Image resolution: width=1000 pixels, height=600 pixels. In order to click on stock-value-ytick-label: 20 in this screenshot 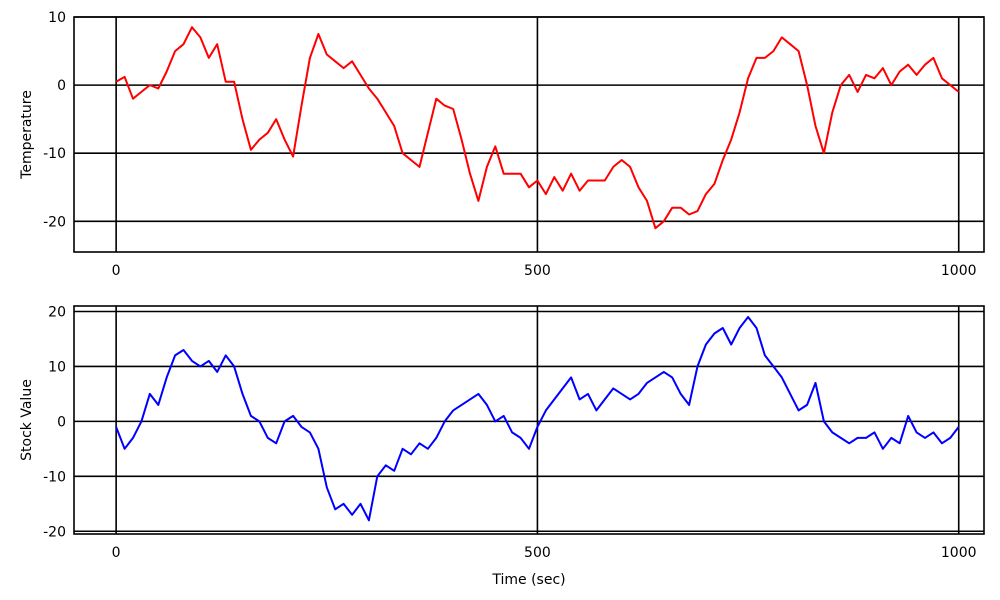, I will do `click(57, 312)`.